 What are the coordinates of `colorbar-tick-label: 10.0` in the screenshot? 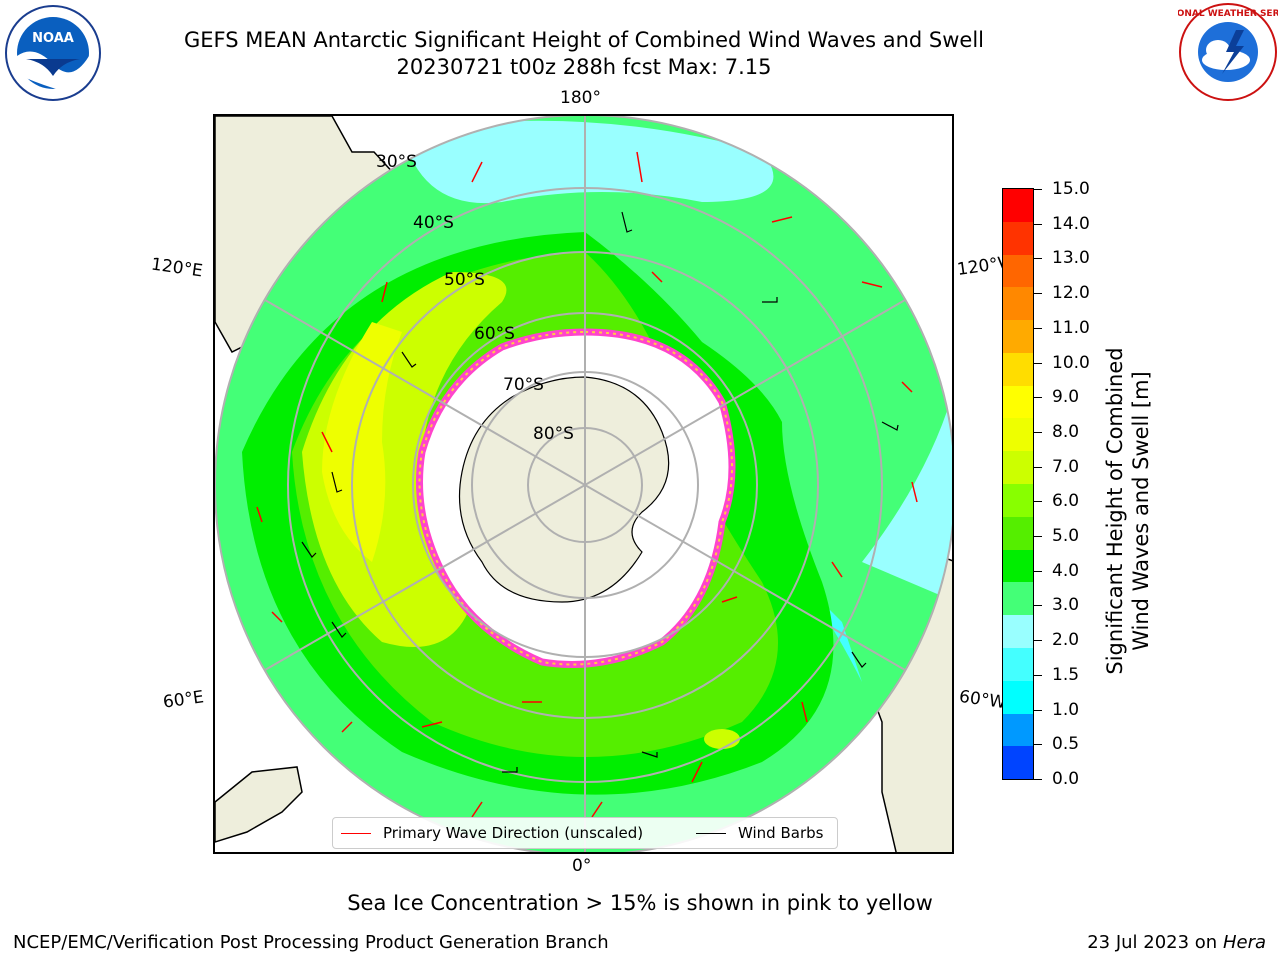 It's located at (1071, 363).